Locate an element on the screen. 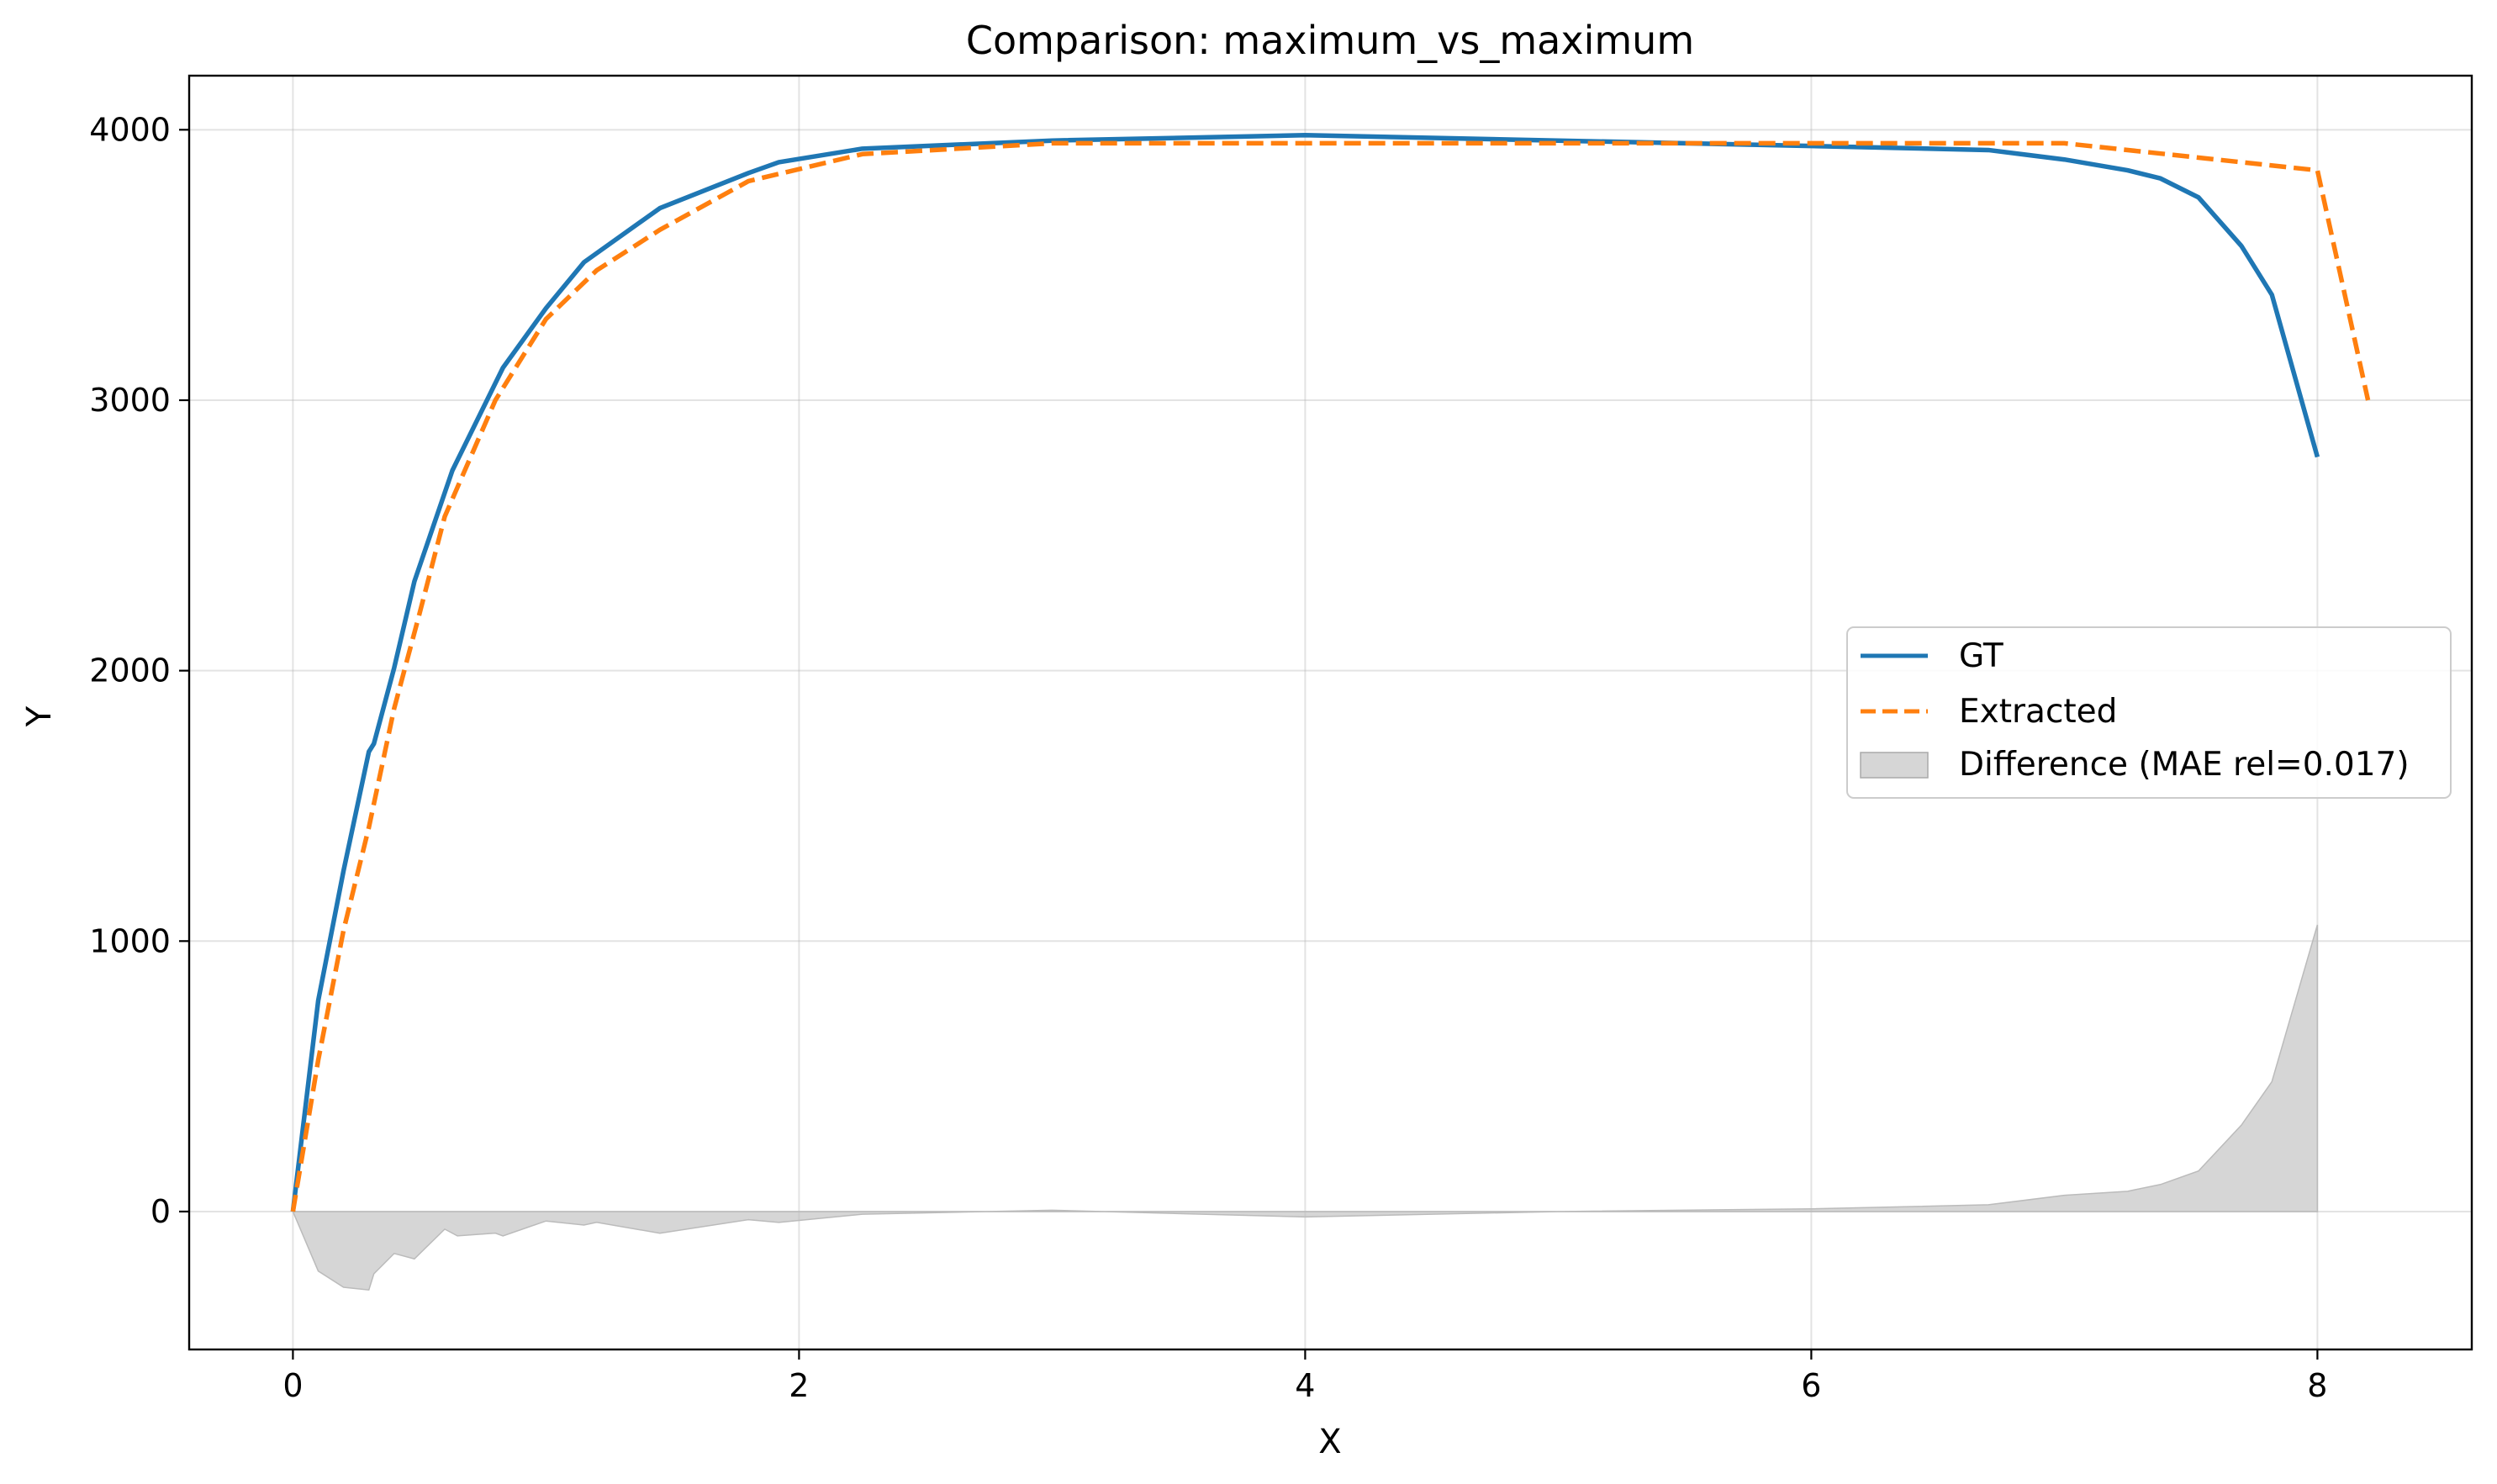 This screenshot has height=1484, width=2497. legend-swatch-difference is located at coordinates (1894, 765).